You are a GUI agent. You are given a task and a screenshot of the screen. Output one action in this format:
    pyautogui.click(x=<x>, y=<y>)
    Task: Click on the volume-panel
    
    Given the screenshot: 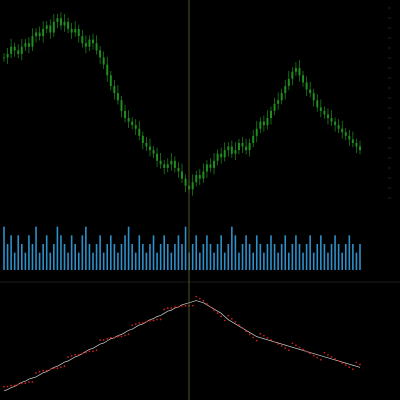 What is the action you would take?
    pyautogui.click(x=182, y=248)
    